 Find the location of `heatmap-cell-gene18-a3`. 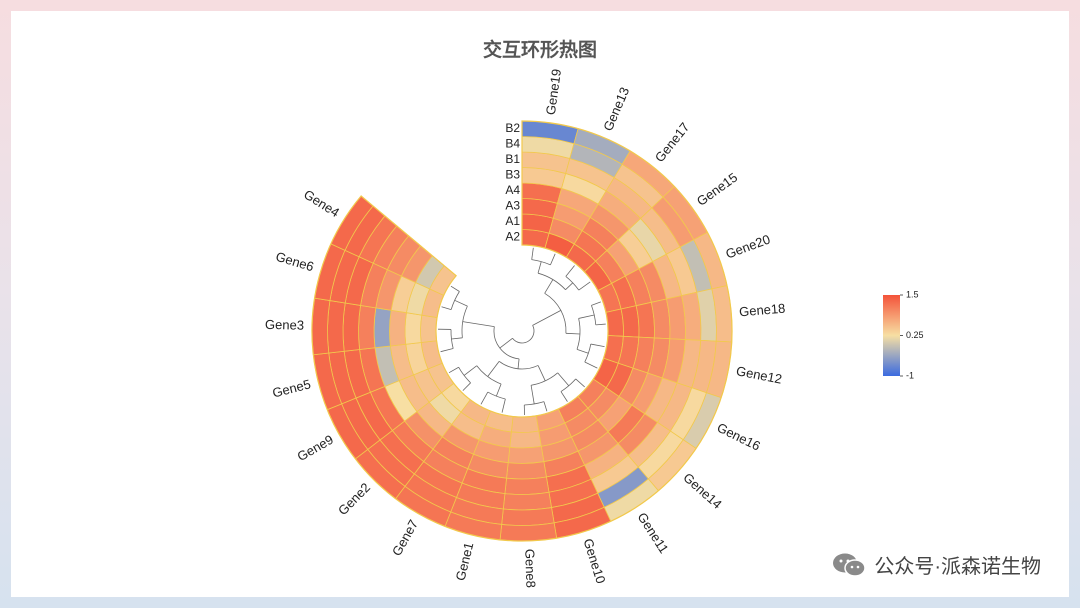

heatmap-cell-gene18-a3 is located at coordinates (645, 320).